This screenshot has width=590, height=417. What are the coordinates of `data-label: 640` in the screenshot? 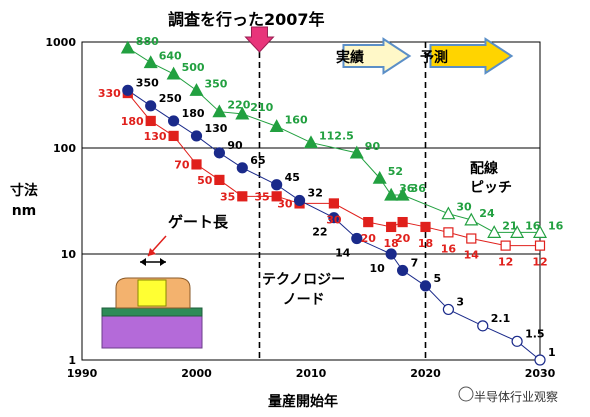 It's located at (170, 56).